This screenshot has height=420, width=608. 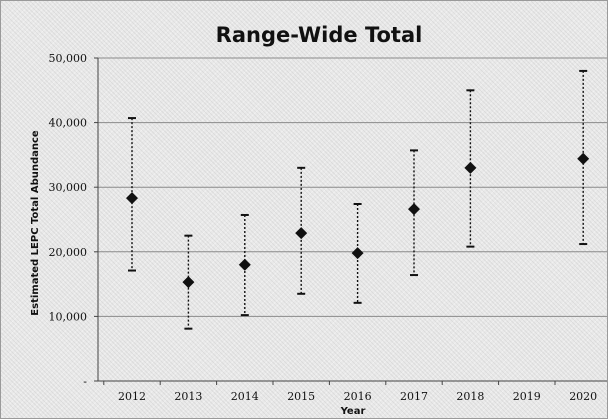 What do you see at coordinates (68, 58) in the screenshot?
I see `y-tick-label: 50,000` at bounding box center [68, 58].